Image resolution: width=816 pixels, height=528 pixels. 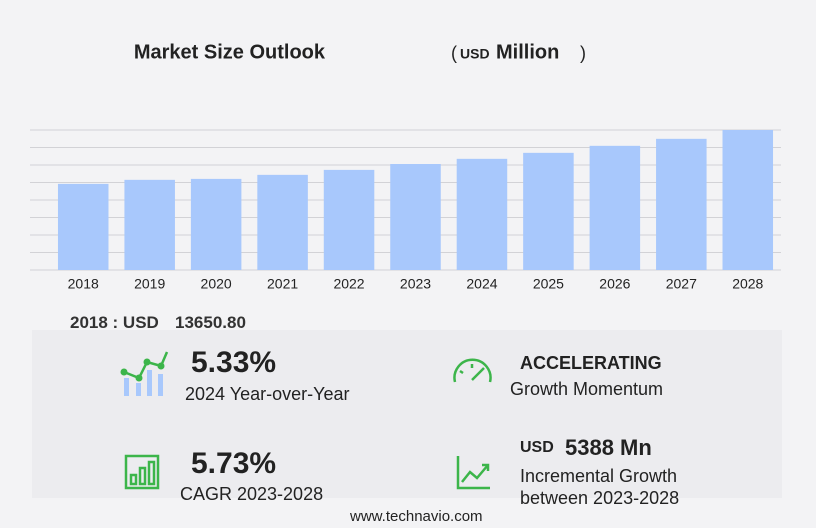 What do you see at coordinates (583, 53) in the screenshot?
I see `unit-paren: )` at bounding box center [583, 53].